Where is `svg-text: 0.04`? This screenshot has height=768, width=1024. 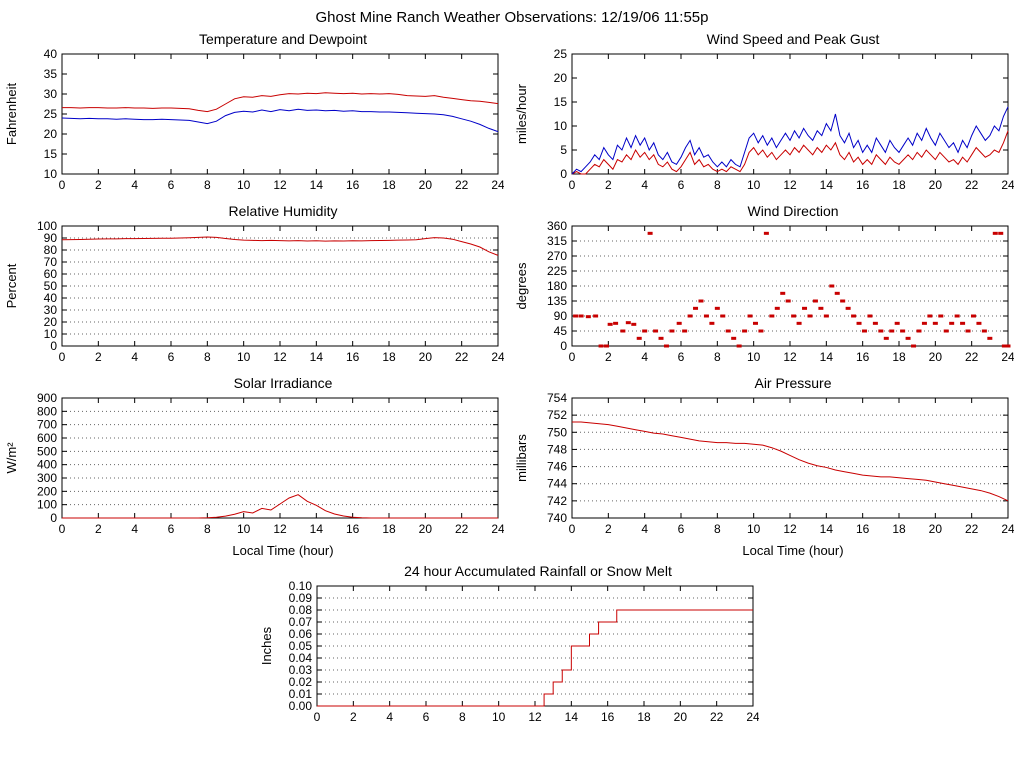
svg-text: 0.04 is located at coordinates (301, 658).